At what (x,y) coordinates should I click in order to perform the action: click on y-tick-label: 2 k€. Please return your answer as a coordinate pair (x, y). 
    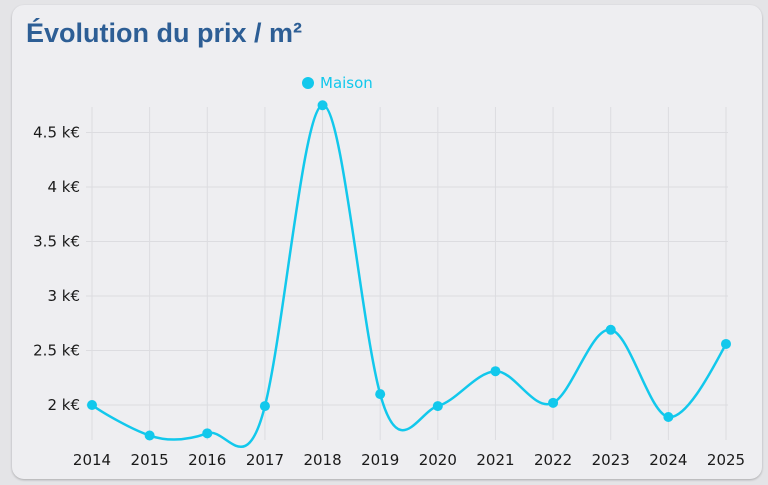
    Looking at the image, I should click on (63, 405).